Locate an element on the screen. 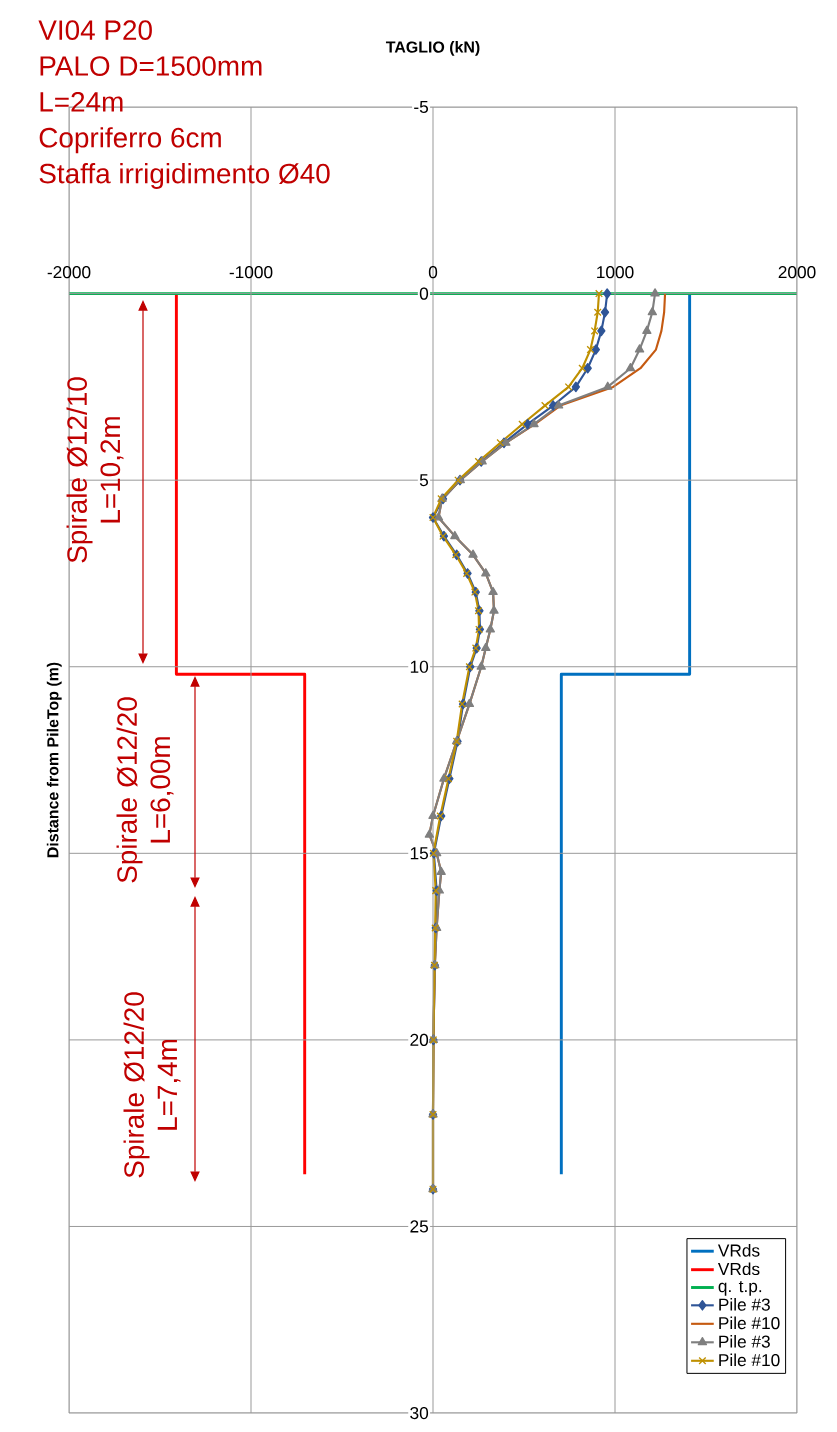 This screenshot has width=837, height=1432. x-axis-title: TAGLIO (kN) is located at coordinates (432, 48).